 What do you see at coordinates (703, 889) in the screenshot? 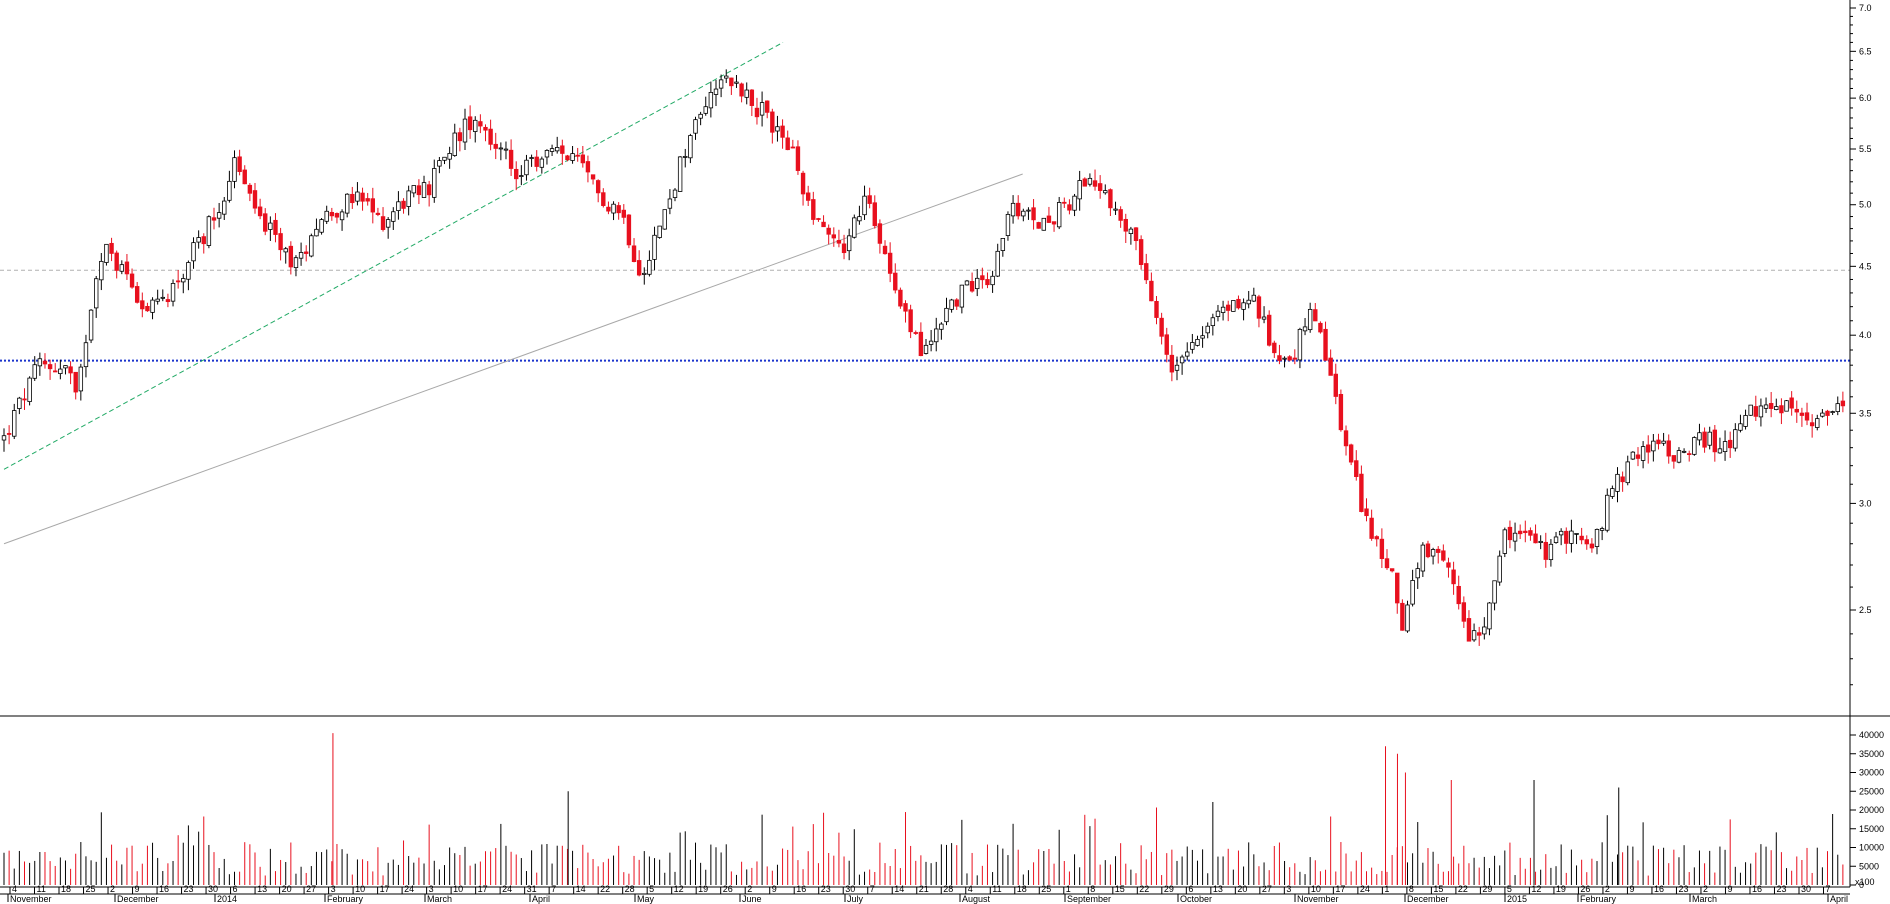
I see `day-tick-label: 19` at bounding box center [703, 889].